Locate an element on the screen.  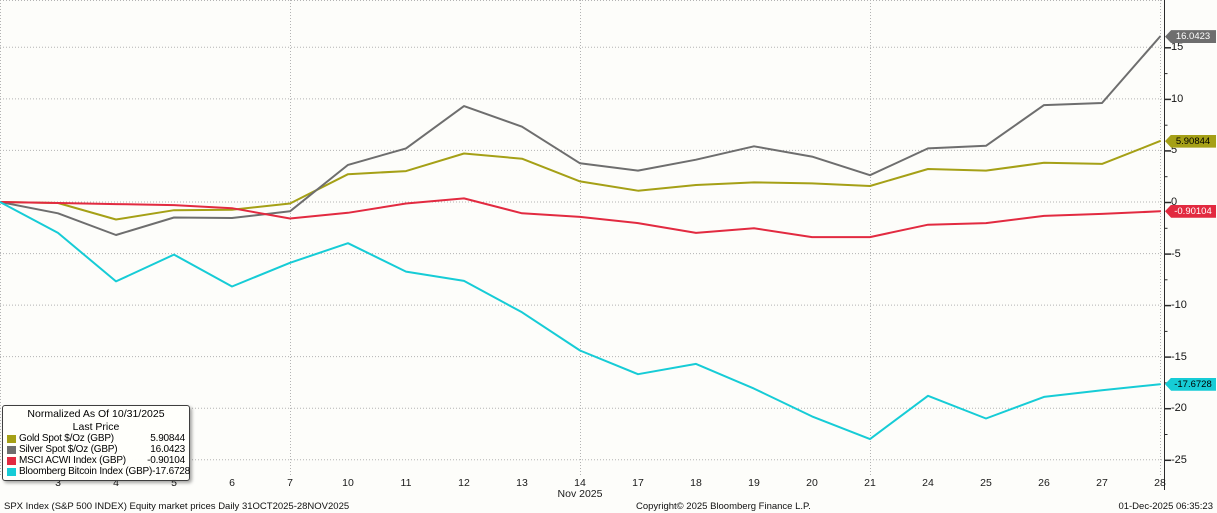
footer-timestamp: 01-Dec-2025 06:35:23 is located at coordinates (1165, 506).